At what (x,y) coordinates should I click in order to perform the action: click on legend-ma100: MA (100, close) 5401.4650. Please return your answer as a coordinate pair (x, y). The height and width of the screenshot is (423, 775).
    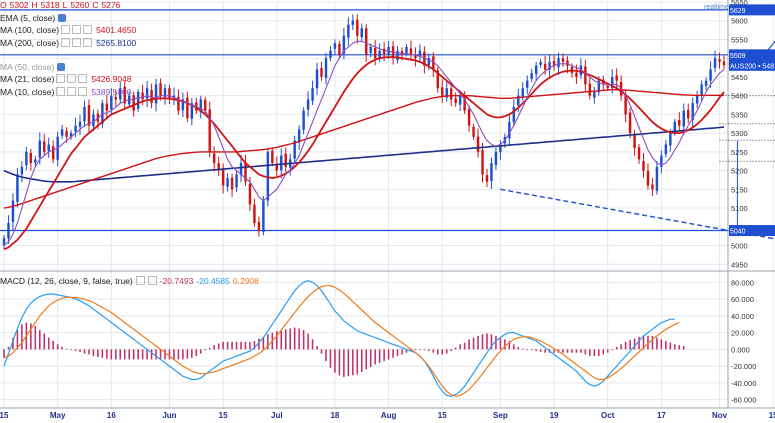
    Looking at the image, I should click on (68, 30).